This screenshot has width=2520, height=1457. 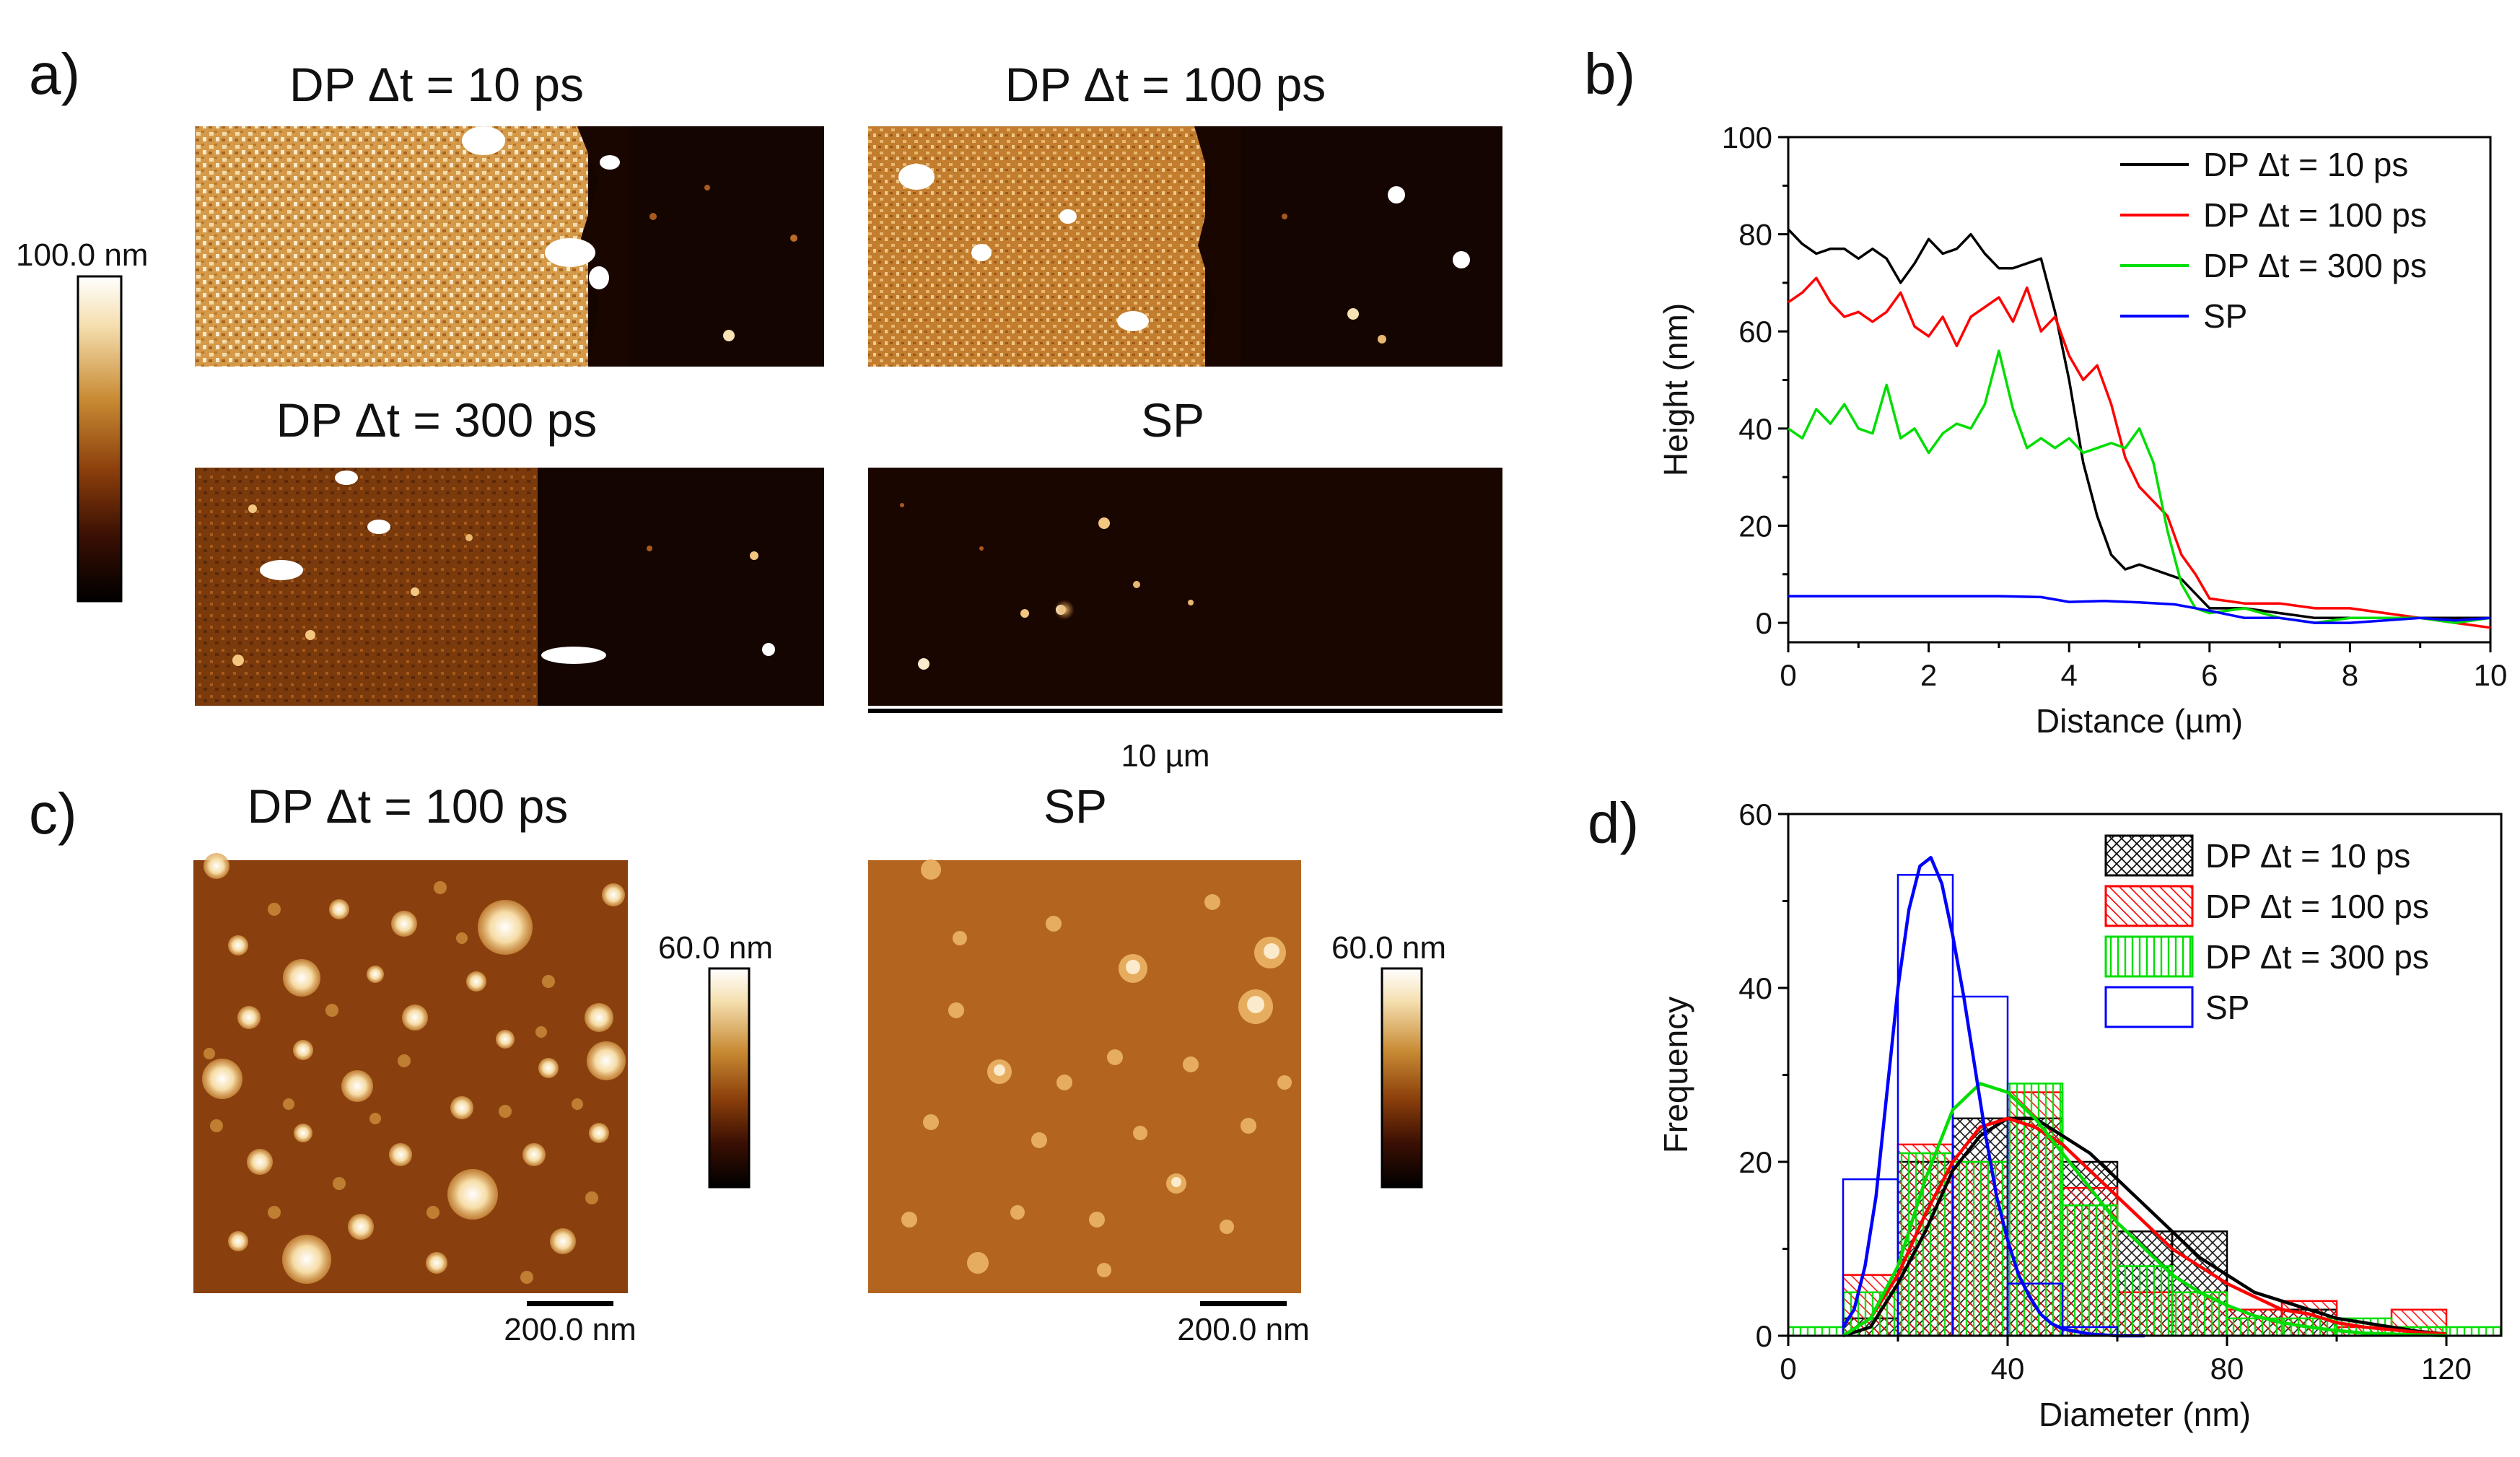 What do you see at coordinates (1747, 137) in the screenshot?
I see `y-tick-label: 100` at bounding box center [1747, 137].